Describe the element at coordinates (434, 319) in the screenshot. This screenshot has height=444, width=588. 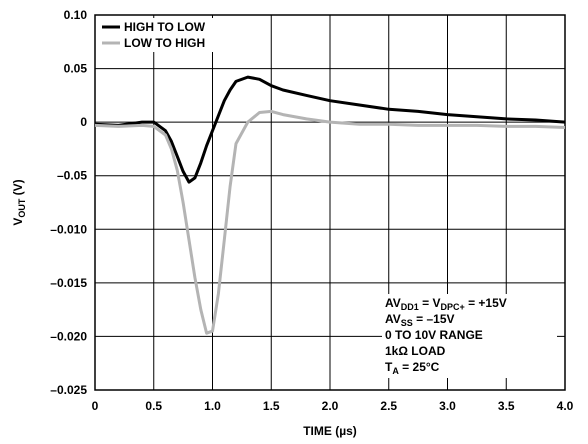
I see `annotation-line-part: = –15V` at that location.